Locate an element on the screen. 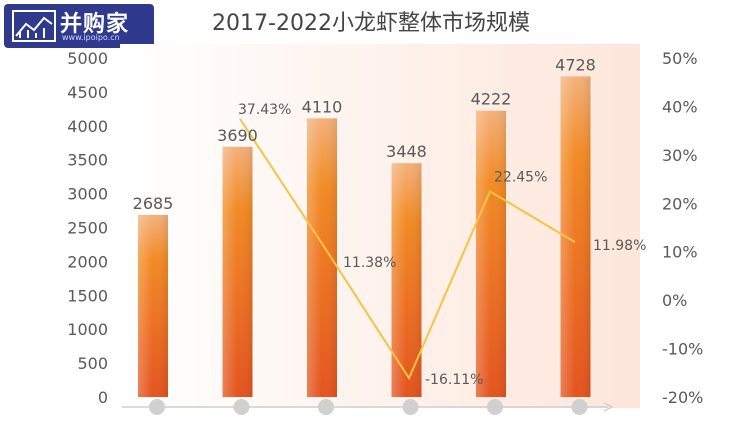  y-right-tick-label: 10% is located at coordinates (680, 252).